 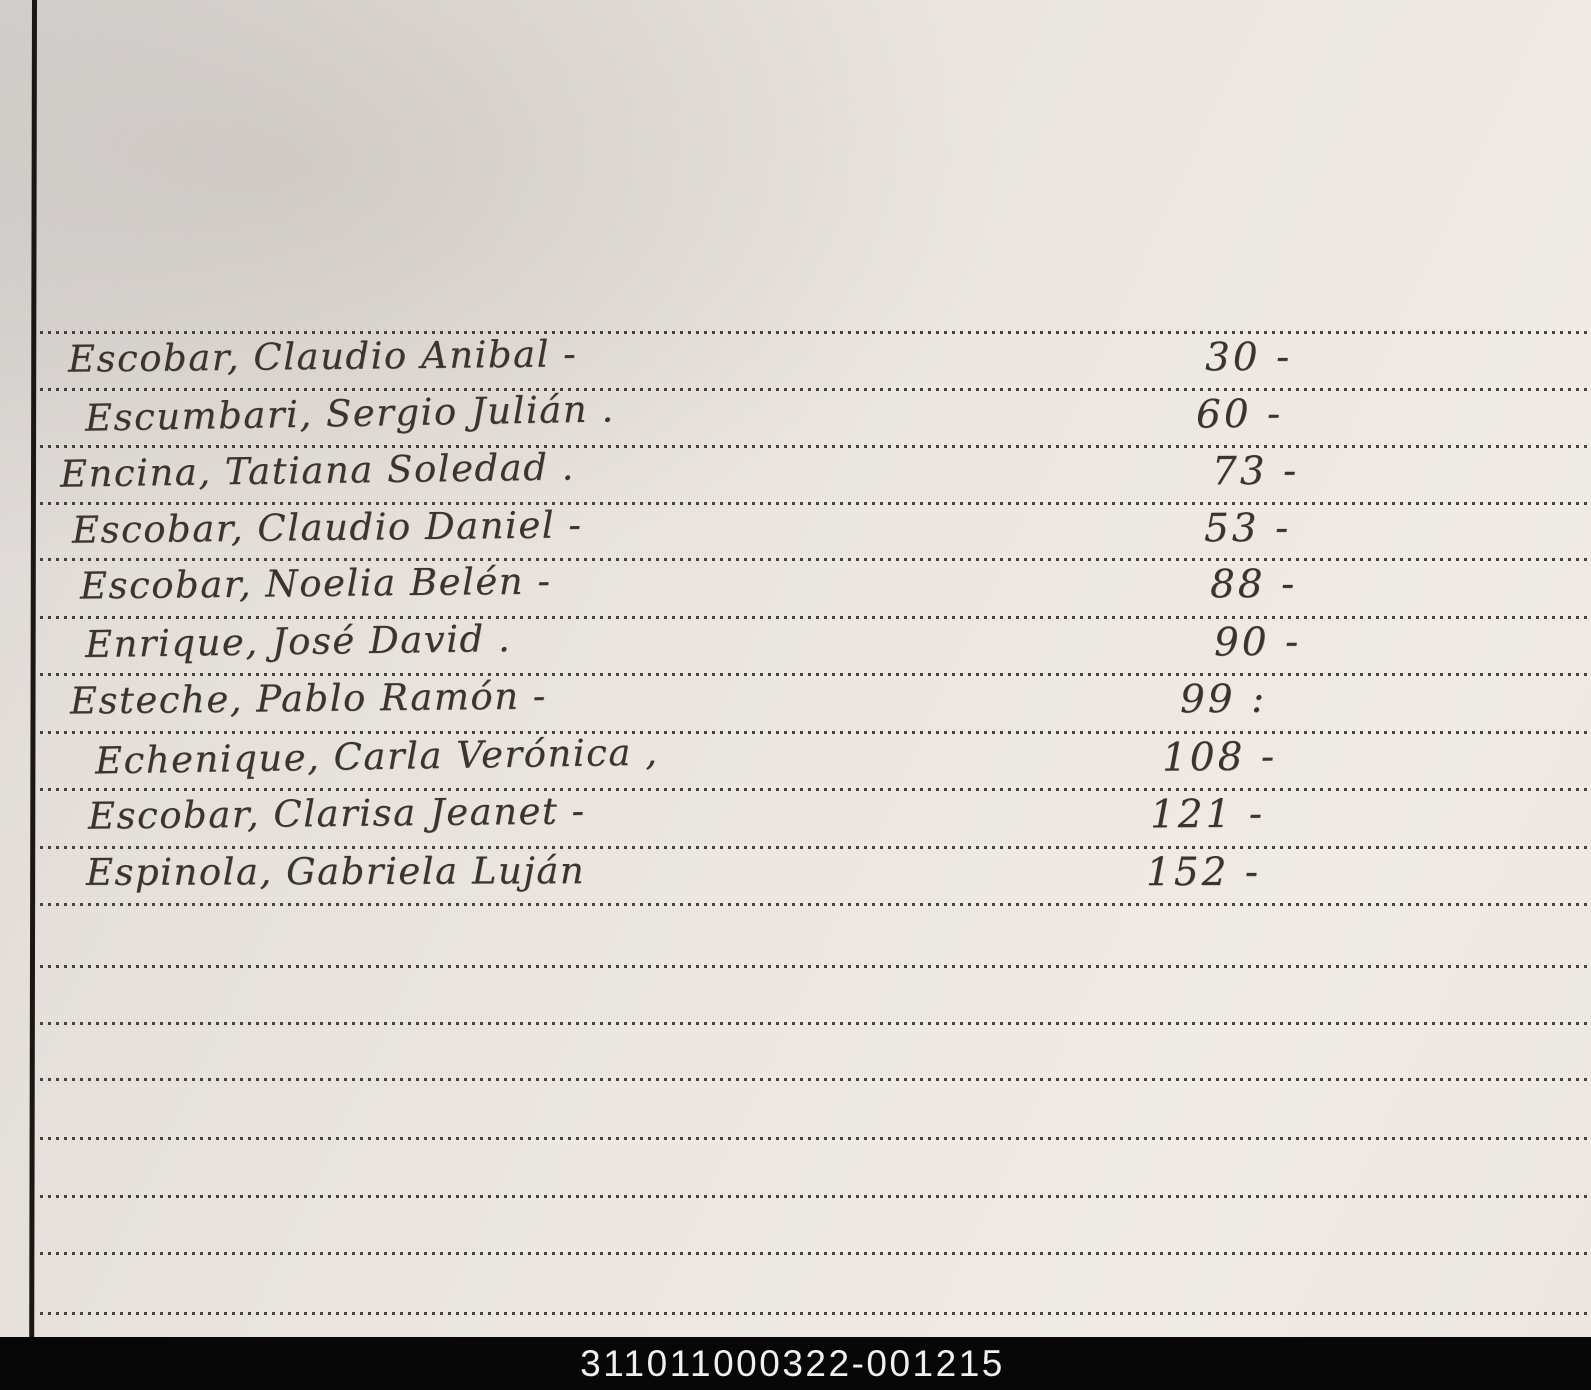 What do you see at coordinates (795, 529) in the screenshot?
I see `entry-row: Escobar, Claudio Daniel - 53 -` at bounding box center [795, 529].